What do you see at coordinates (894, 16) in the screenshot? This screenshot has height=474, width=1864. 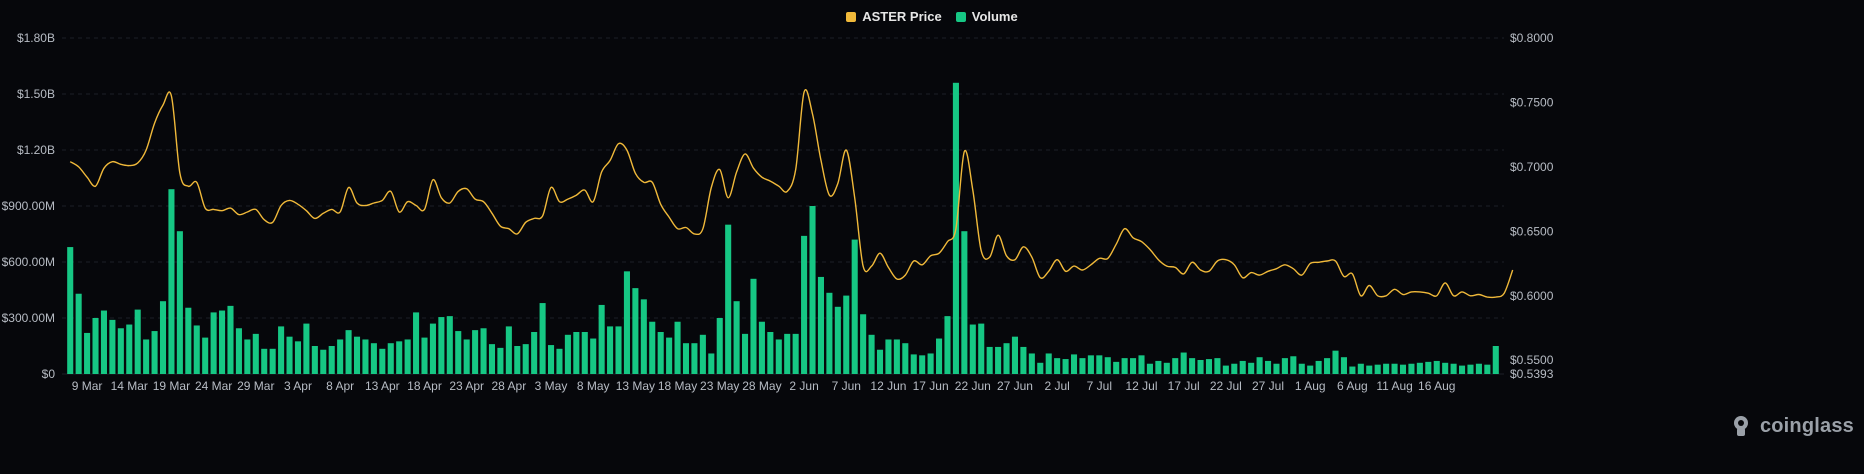 I see `legend-item-price: ASTER Price` at bounding box center [894, 16].